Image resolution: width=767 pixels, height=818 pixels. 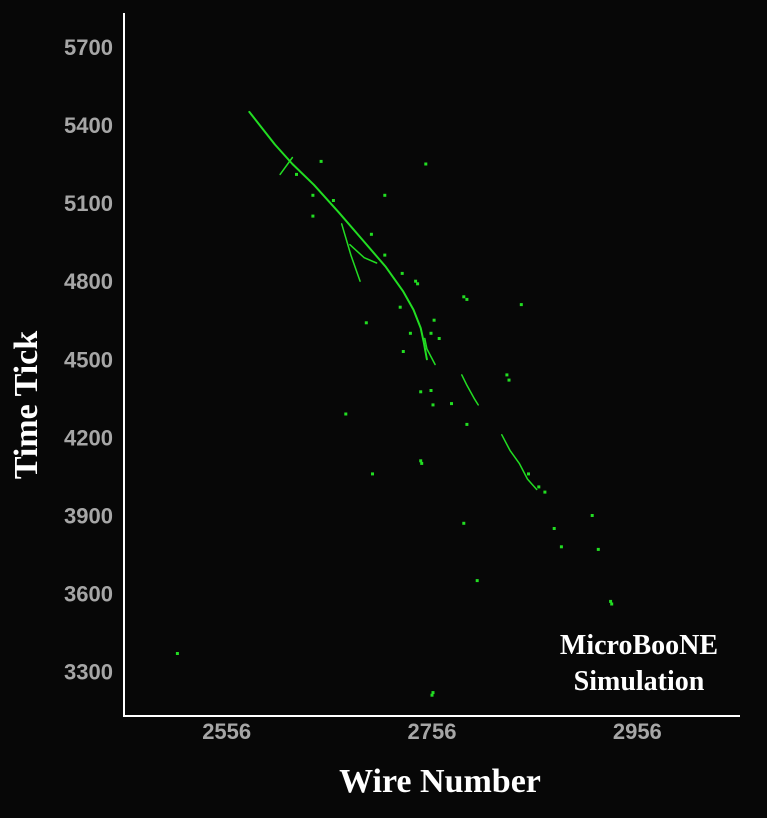 I want to click on primary-track, so click(x=338, y=235).